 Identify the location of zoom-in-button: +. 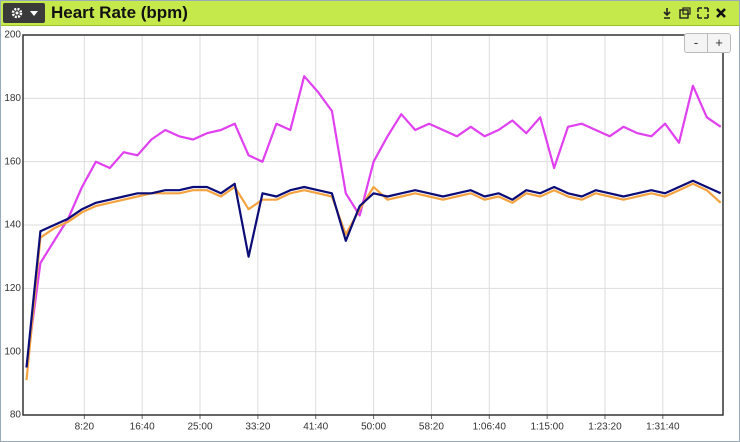
(719, 42).